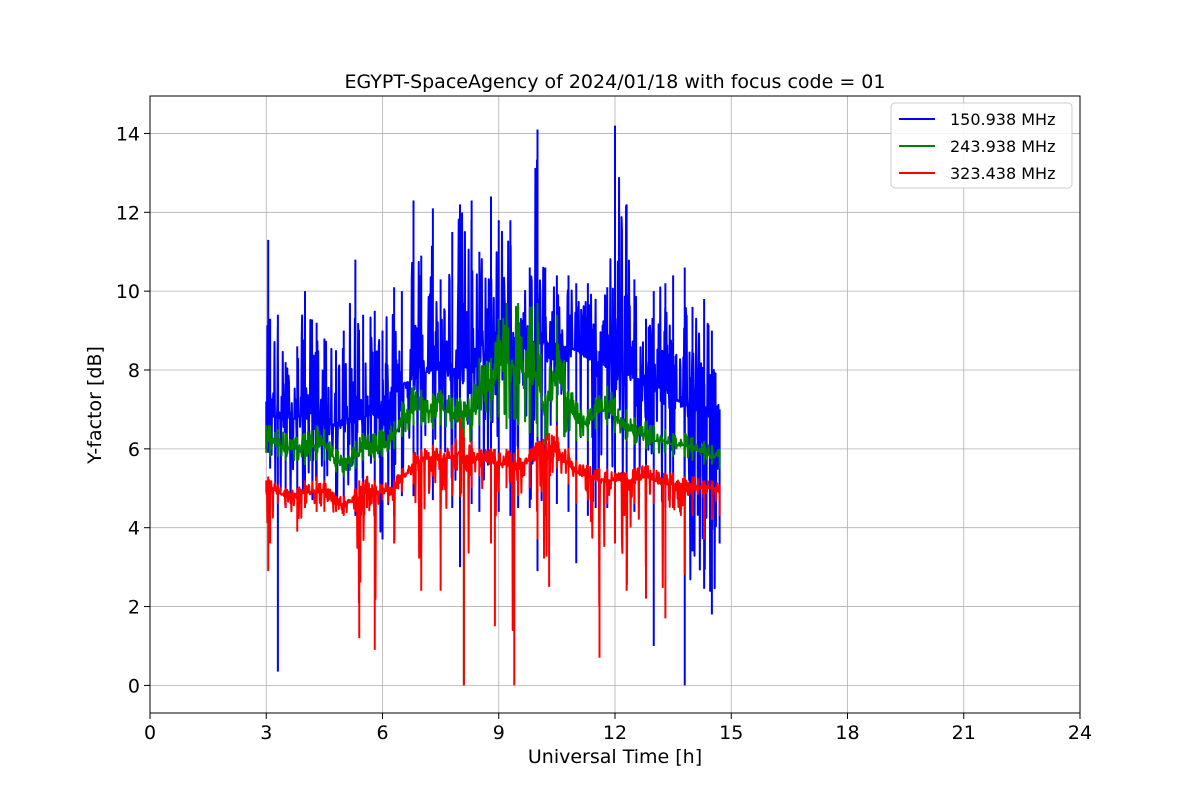 Image resolution: width=1200 pixels, height=800 pixels. What do you see at coordinates (1002, 146) in the screenshot?
I see `legend-label: 243.938 MHz` at bounding box center [1002, 146].